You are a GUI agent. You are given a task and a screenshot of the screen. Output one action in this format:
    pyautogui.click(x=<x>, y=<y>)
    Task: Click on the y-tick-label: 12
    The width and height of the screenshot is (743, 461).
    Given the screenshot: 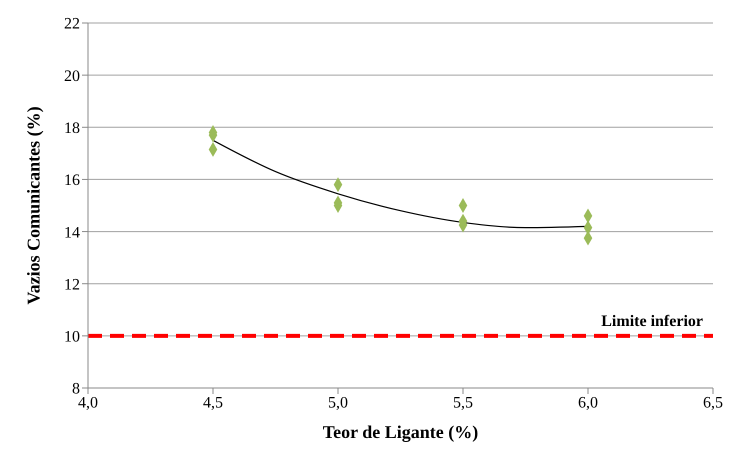 What is the action you would take?
    pyautogui.click(x=72, y=285)
    